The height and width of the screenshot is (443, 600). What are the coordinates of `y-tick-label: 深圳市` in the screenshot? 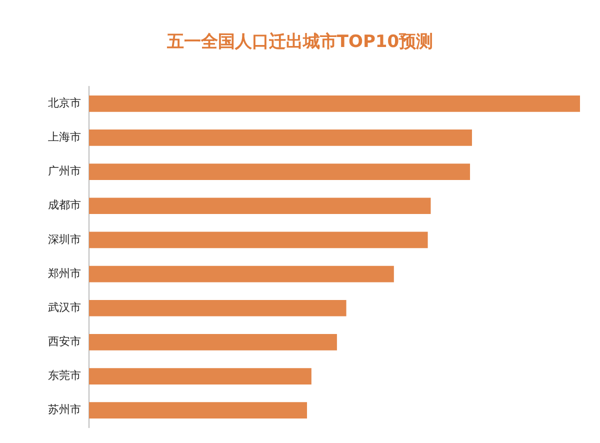 It's located at (64, 239).